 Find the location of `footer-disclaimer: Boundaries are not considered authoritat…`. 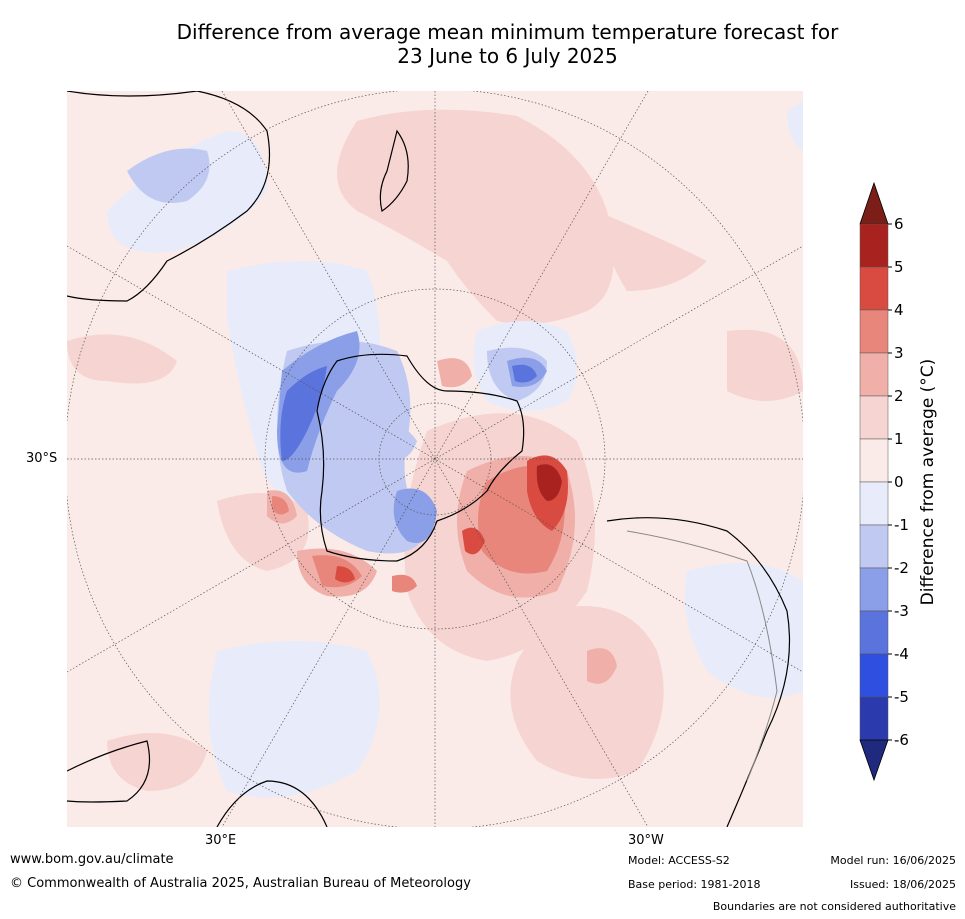

footer-disclaimer: Boundaries are not considered authoritat… is located at coordinates (834, 906).